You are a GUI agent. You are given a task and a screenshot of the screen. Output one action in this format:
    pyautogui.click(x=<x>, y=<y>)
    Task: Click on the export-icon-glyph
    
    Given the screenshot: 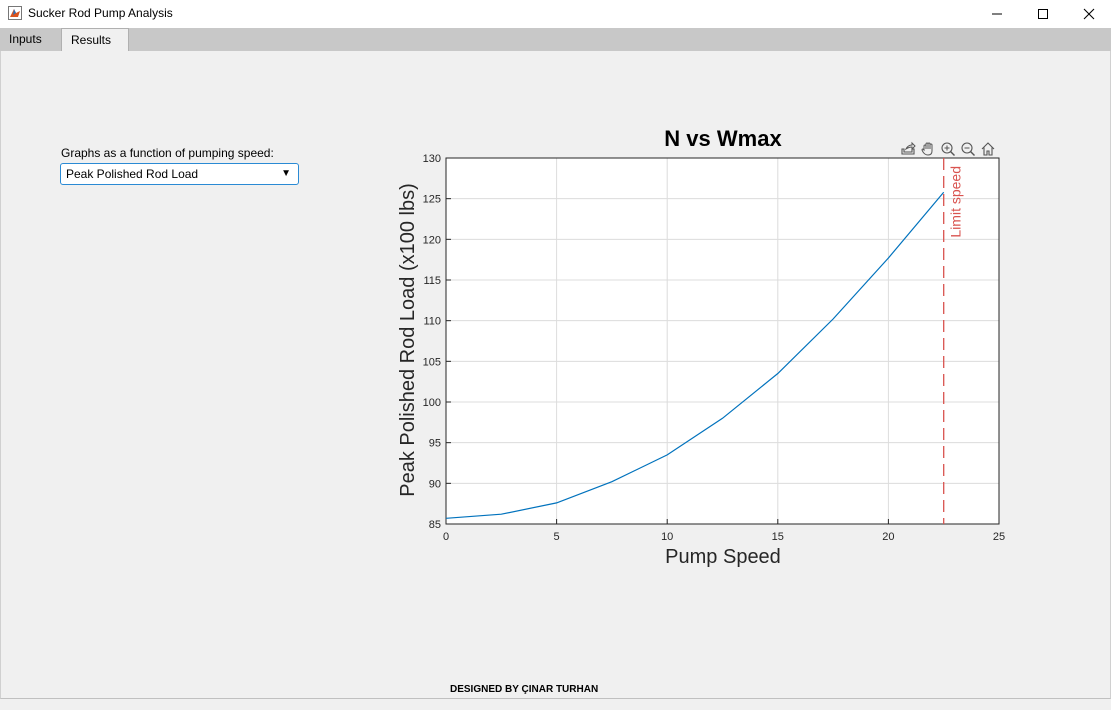 What is the action you would take?
    pyautogui.click(x=908, y=148)
    